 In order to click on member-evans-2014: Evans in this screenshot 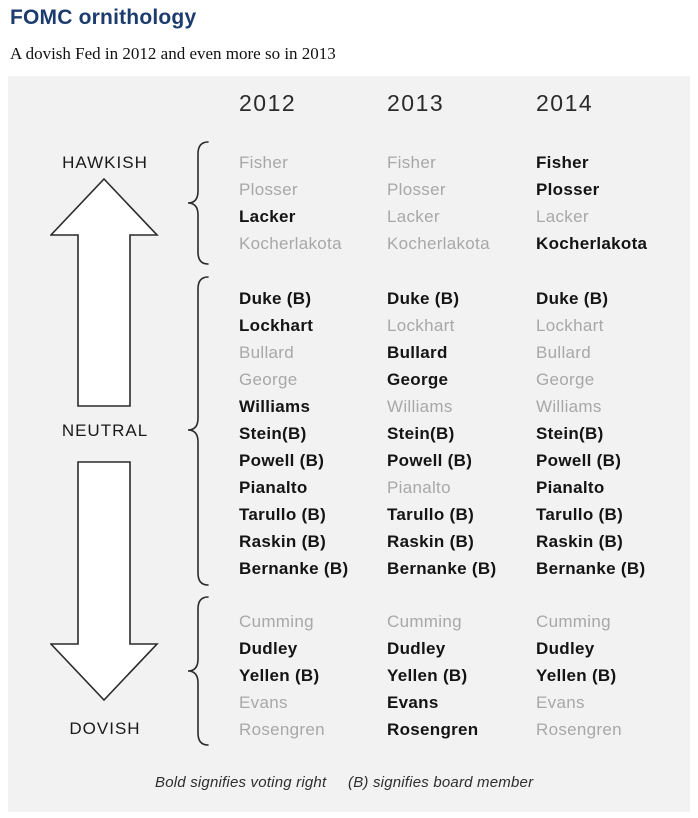, I will do `click(560, 702)`.